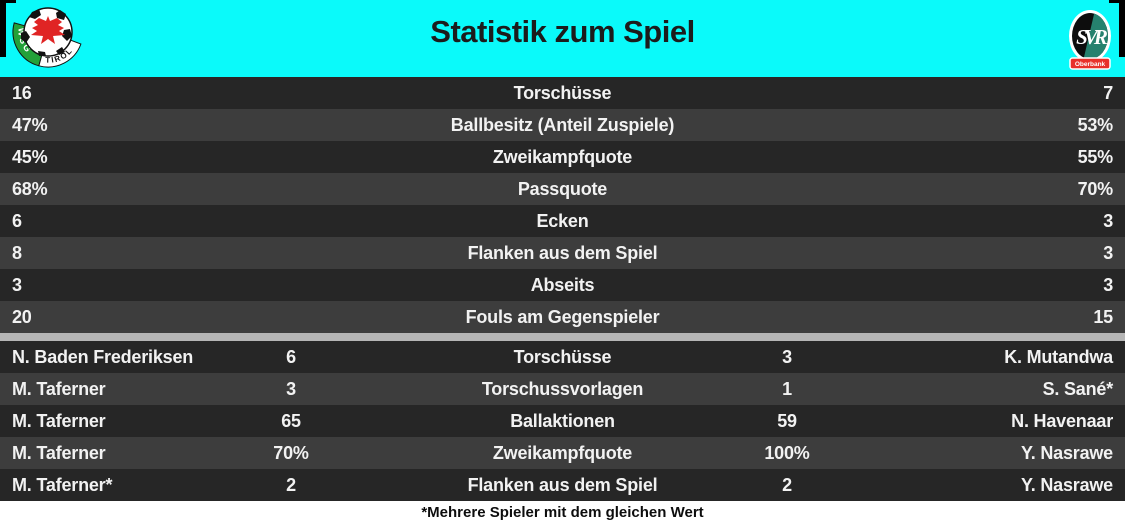 This screenshot has height=526, width=1125. I want to click on stat-label: Fouls am Gegenspieler, so click(562, 317).